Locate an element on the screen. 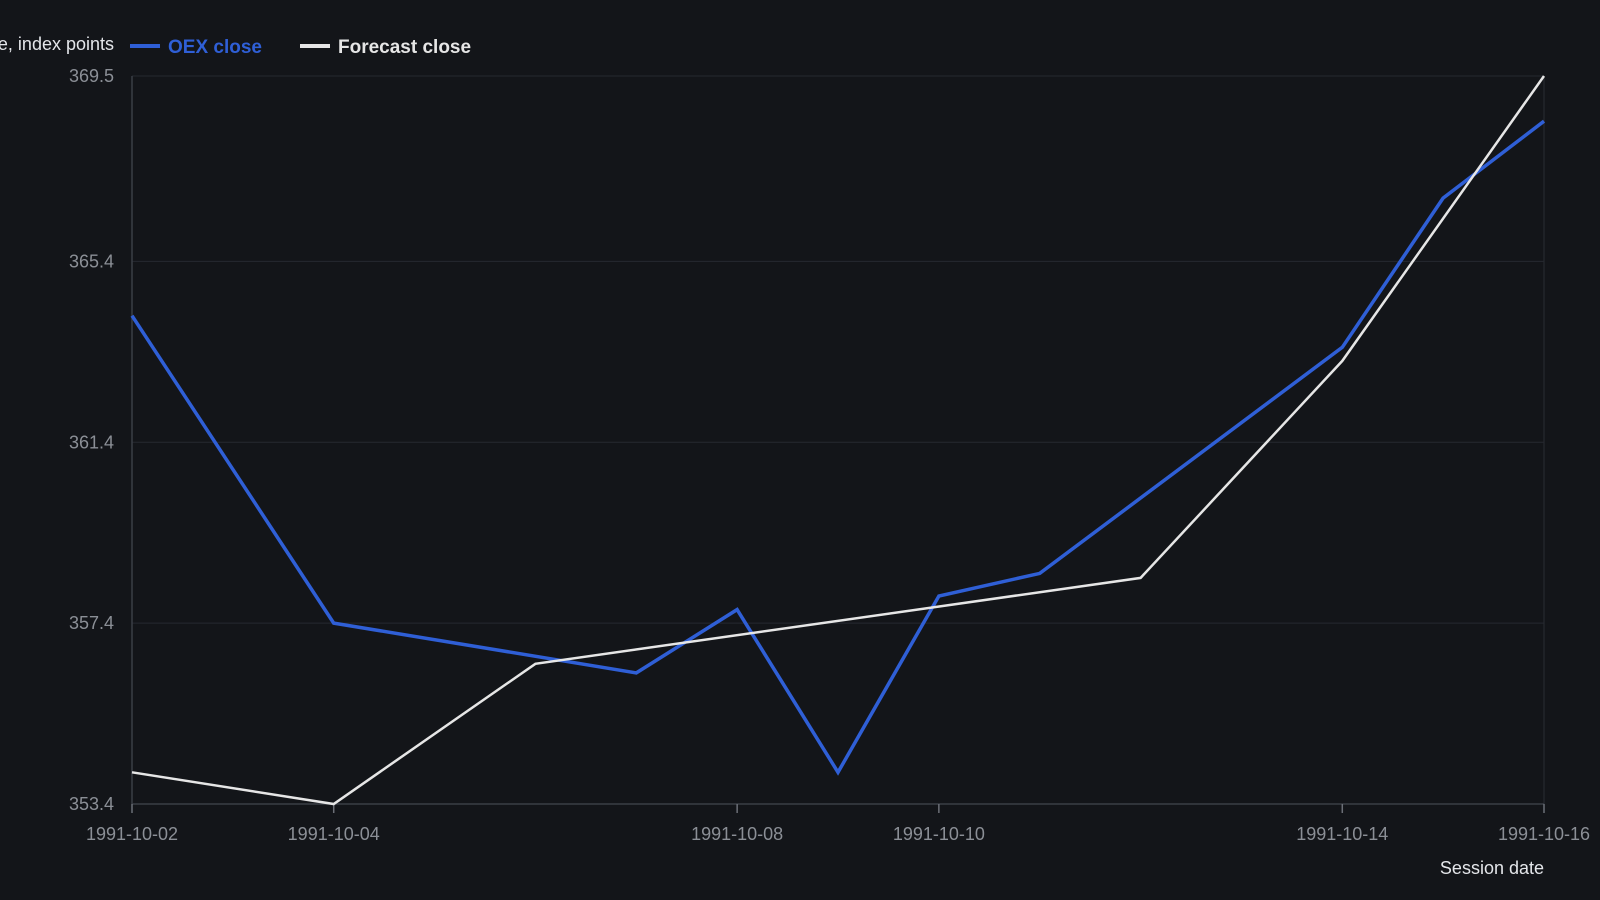 This screenshot has height=900, width=1600. legend-item-forecast-close: Forecast close is located at coordinates (385, 47).